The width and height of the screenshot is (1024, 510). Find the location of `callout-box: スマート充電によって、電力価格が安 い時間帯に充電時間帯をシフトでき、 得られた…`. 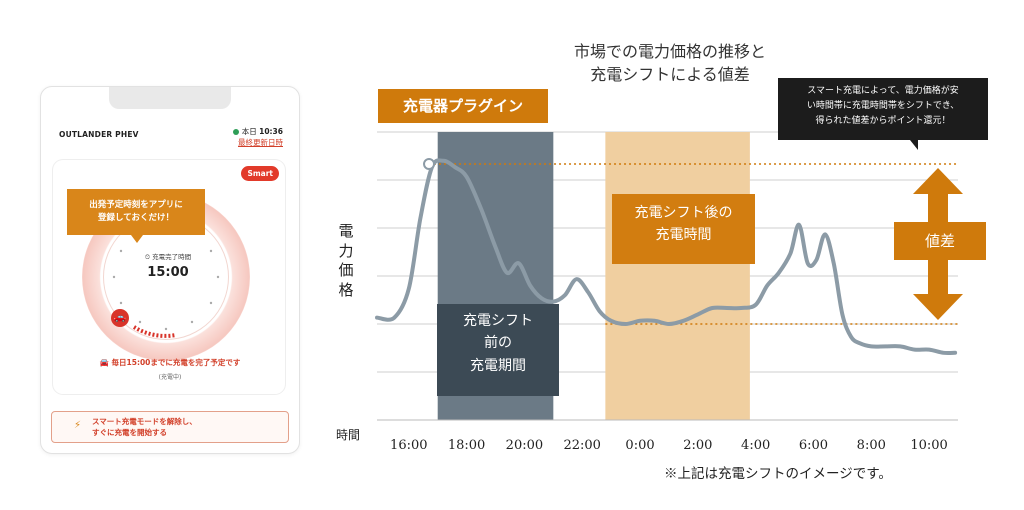

callout-box: スマート充電によって、電力価格が安 い時間帯に充電時間帯をシフトでき、 得られた… is located at coordinates (883, 114).